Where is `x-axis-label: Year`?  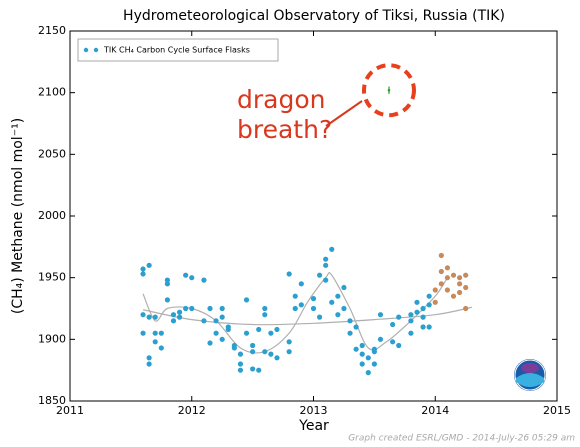
x-axis-label: Year is located at coordinates (313, 426).